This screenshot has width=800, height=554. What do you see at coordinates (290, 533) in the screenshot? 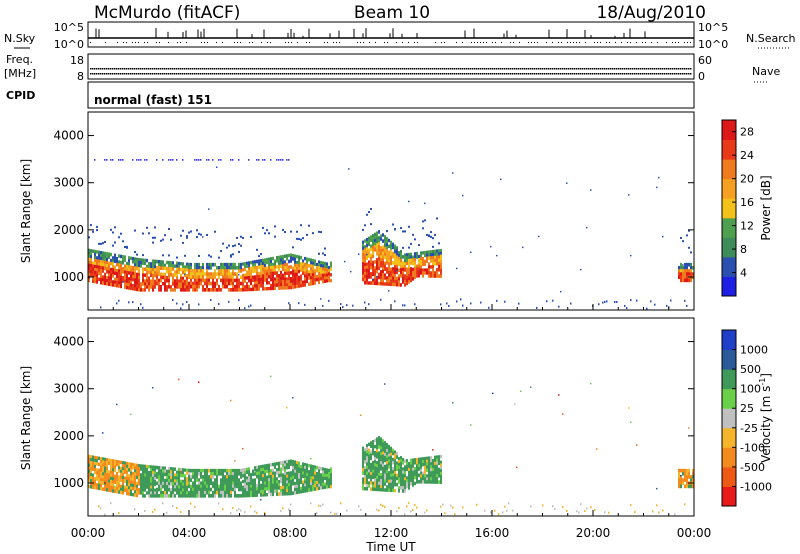
I see `x-tick-label: 08:00` at bounding box center [290, 533].